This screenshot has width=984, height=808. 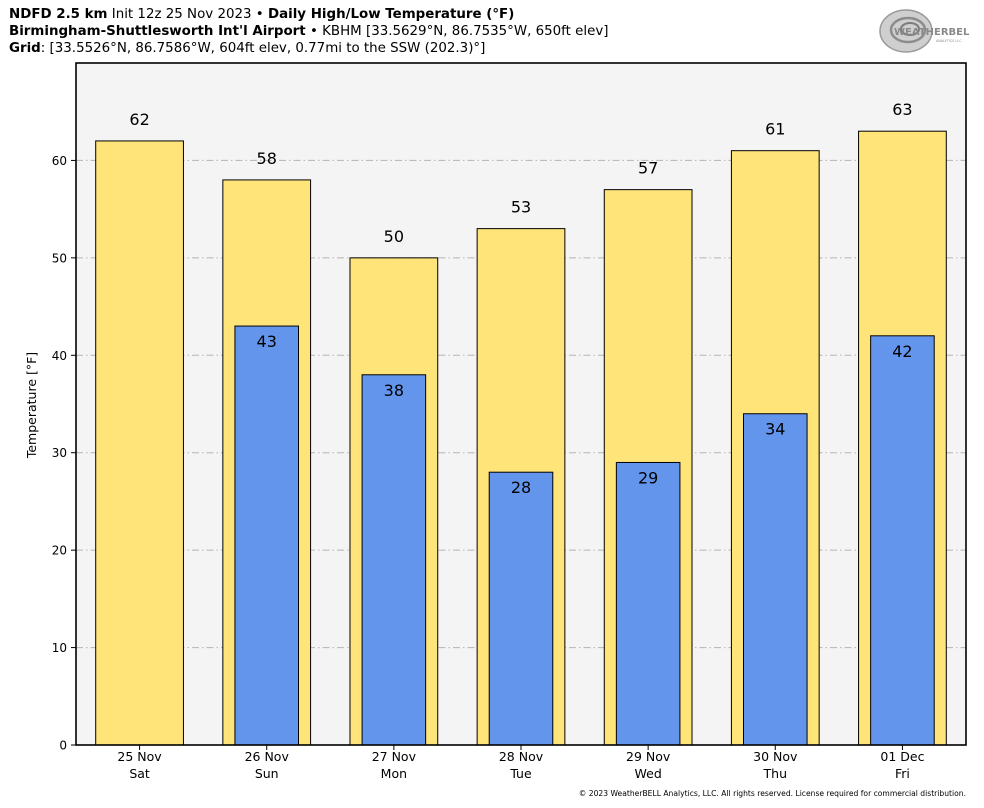 What do you see at coordinates (902, 773) in the screenshot?
I see `x-tick-day: Fri` at bounding box center [902, 773].